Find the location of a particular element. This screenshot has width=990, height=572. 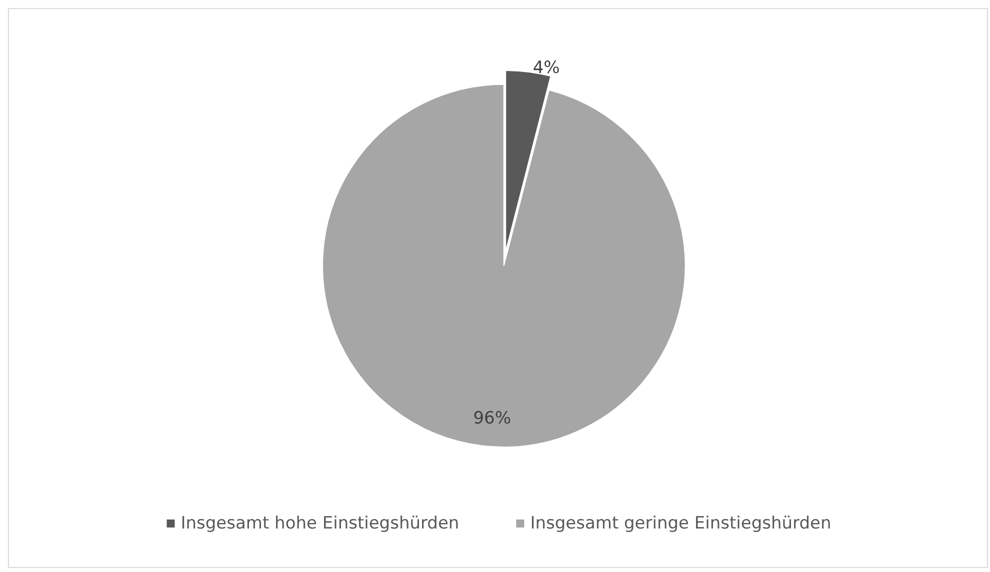

data-label: 4% is located at coordinates (546, 68).